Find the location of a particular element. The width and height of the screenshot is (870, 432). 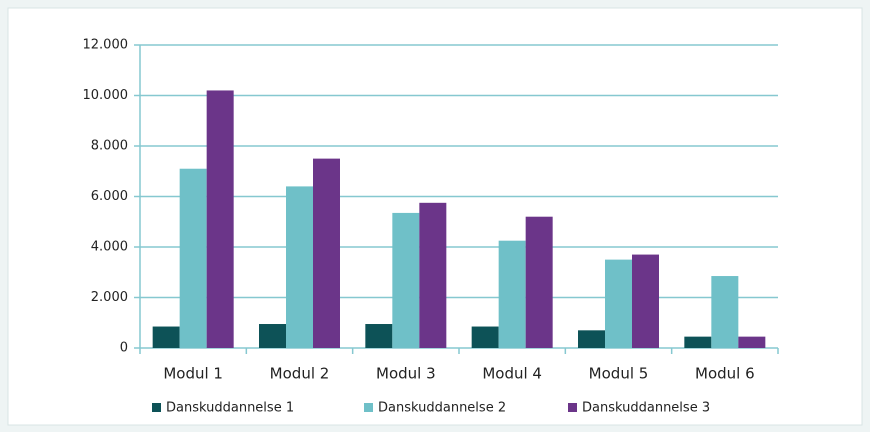

y-tick-label: 4.000 is located at coordinates (109, 247).